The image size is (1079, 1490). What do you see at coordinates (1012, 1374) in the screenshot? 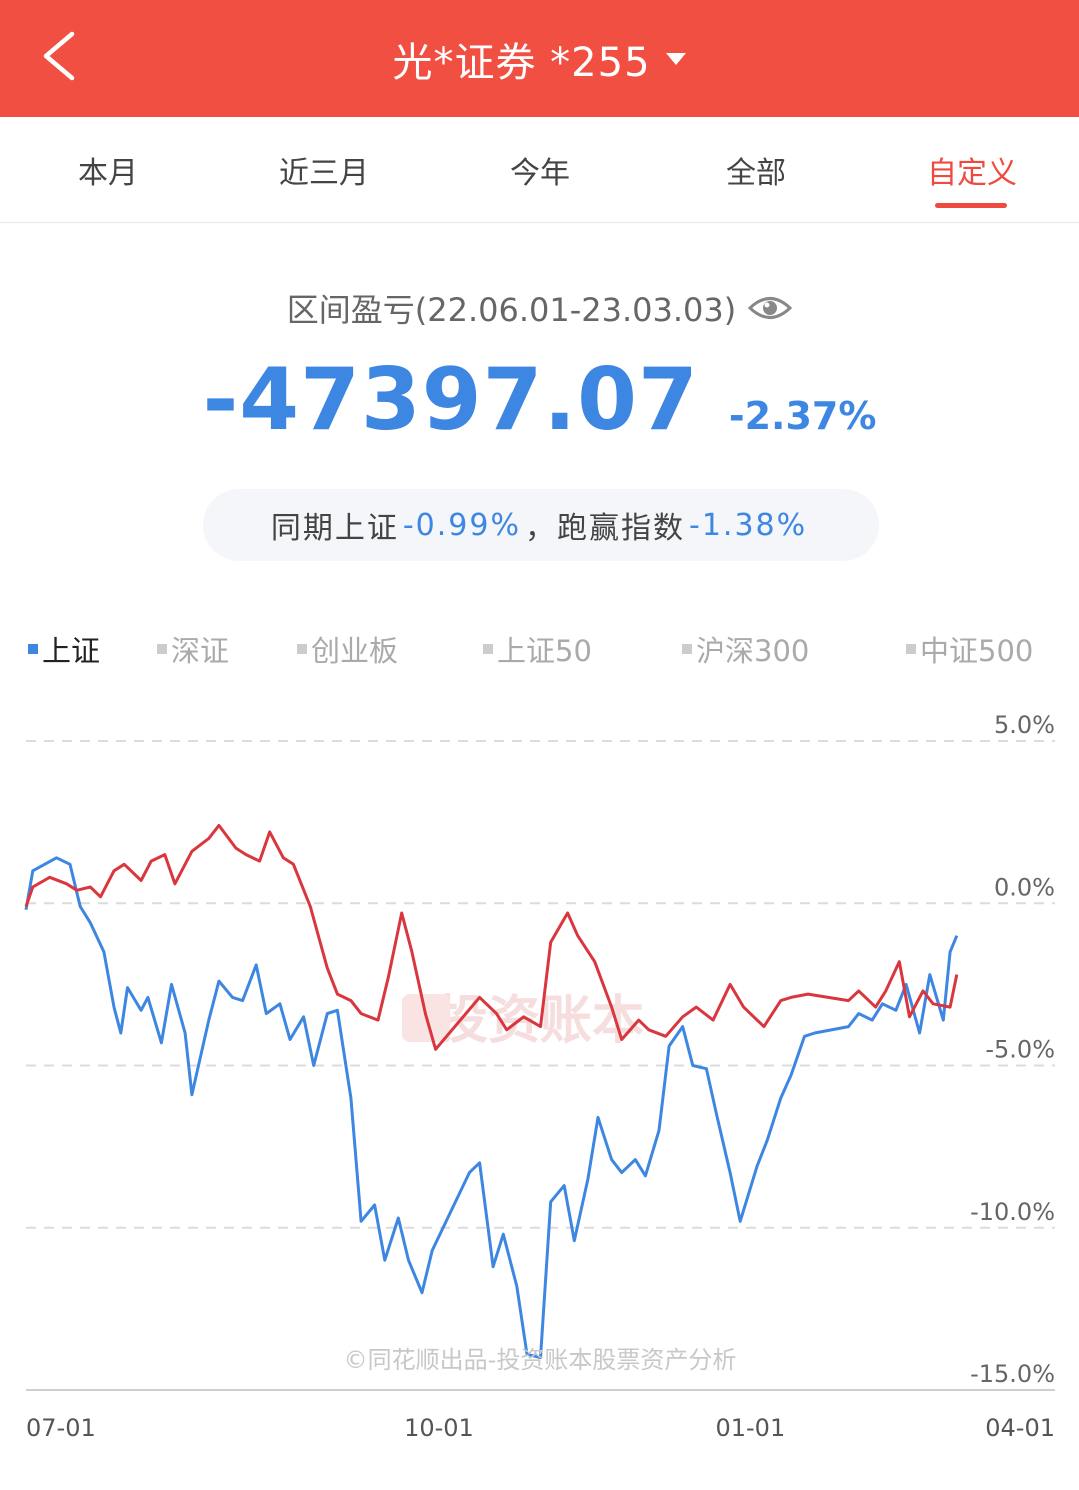
I see `y-tick-label: -15.0%` at bounding box center [1012, 1374].